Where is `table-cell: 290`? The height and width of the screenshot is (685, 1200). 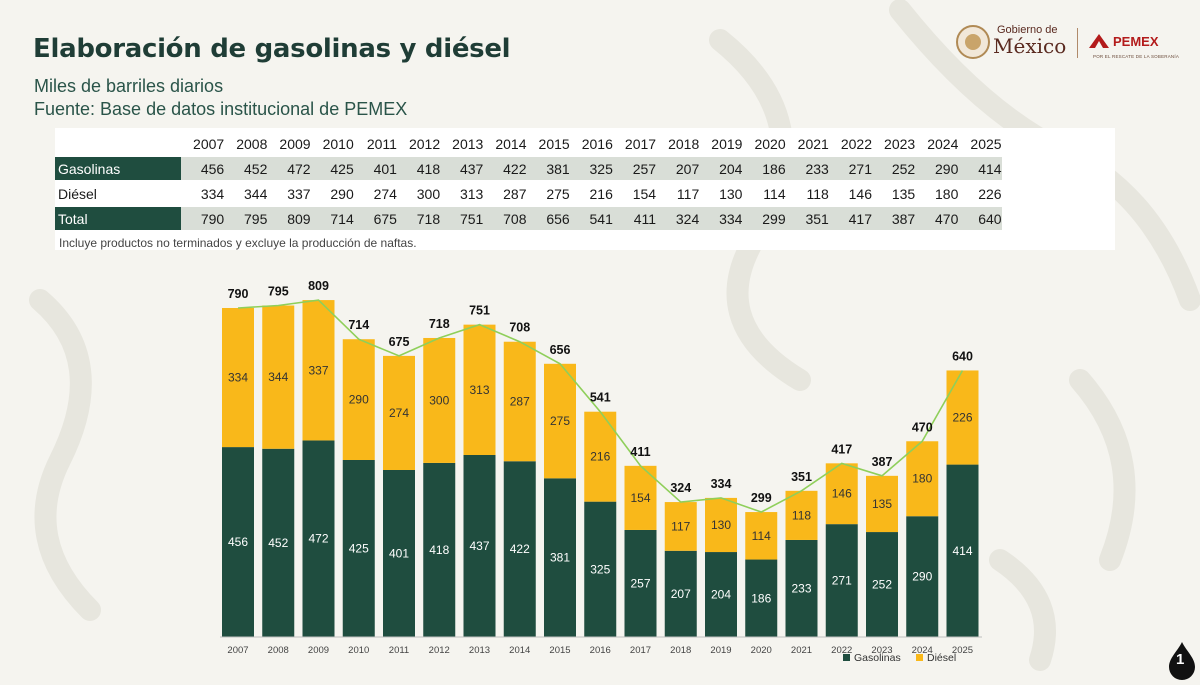 table-cell: 290 is located at coordinates (937, 168).